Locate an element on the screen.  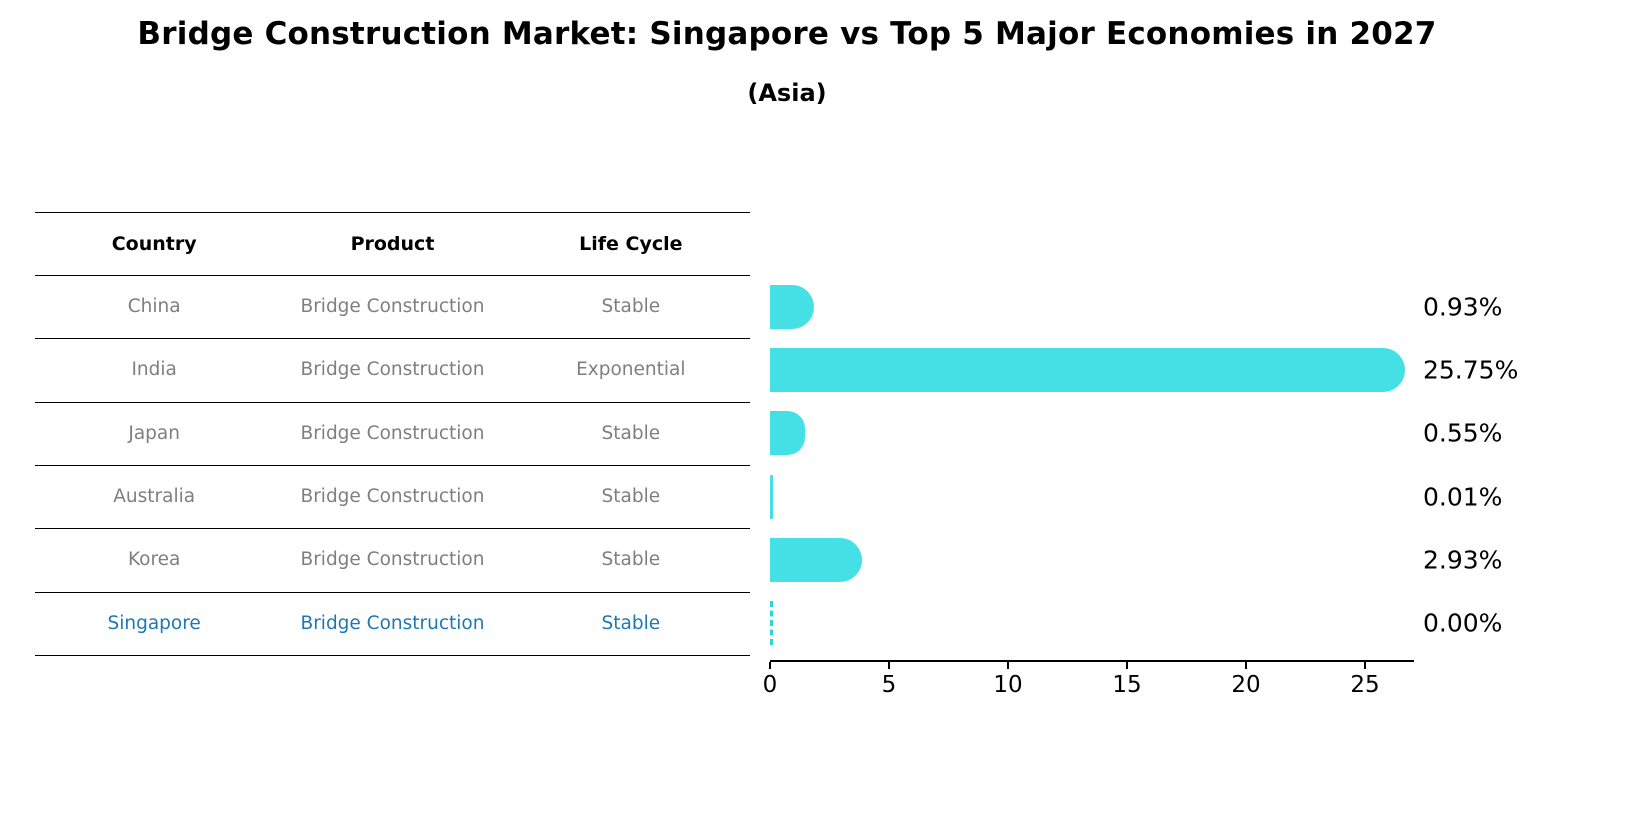
bar-india is located at coordinates (1087, 369).